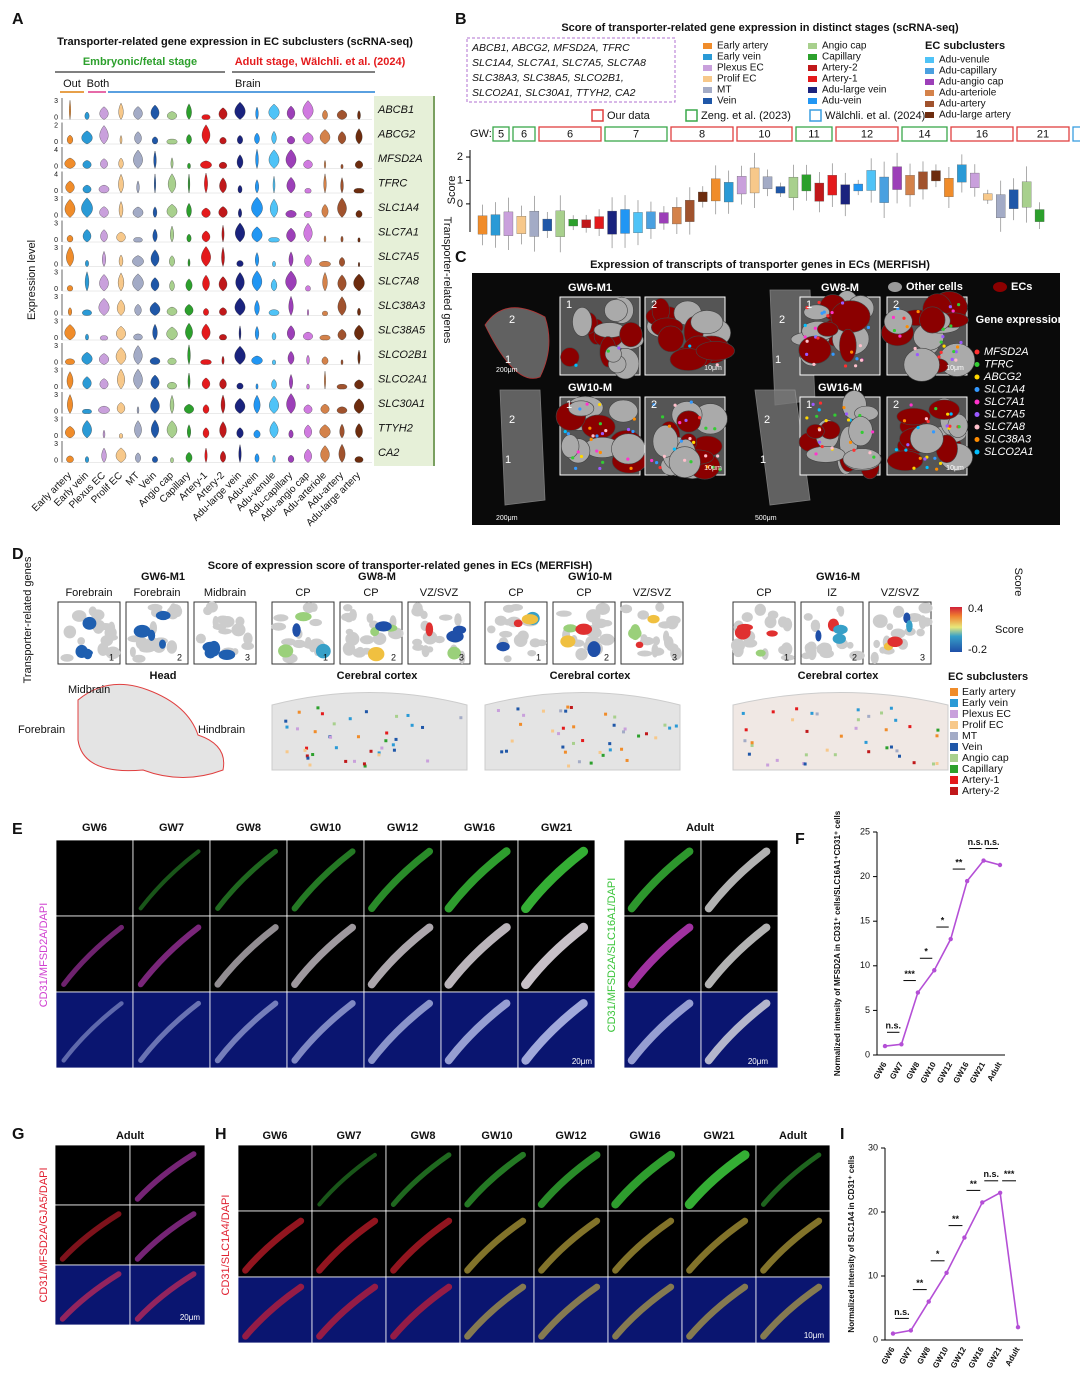  Describe the element at coordinates (460, 180) in the screenshot. I see `y-tick-label: 1` at that location.